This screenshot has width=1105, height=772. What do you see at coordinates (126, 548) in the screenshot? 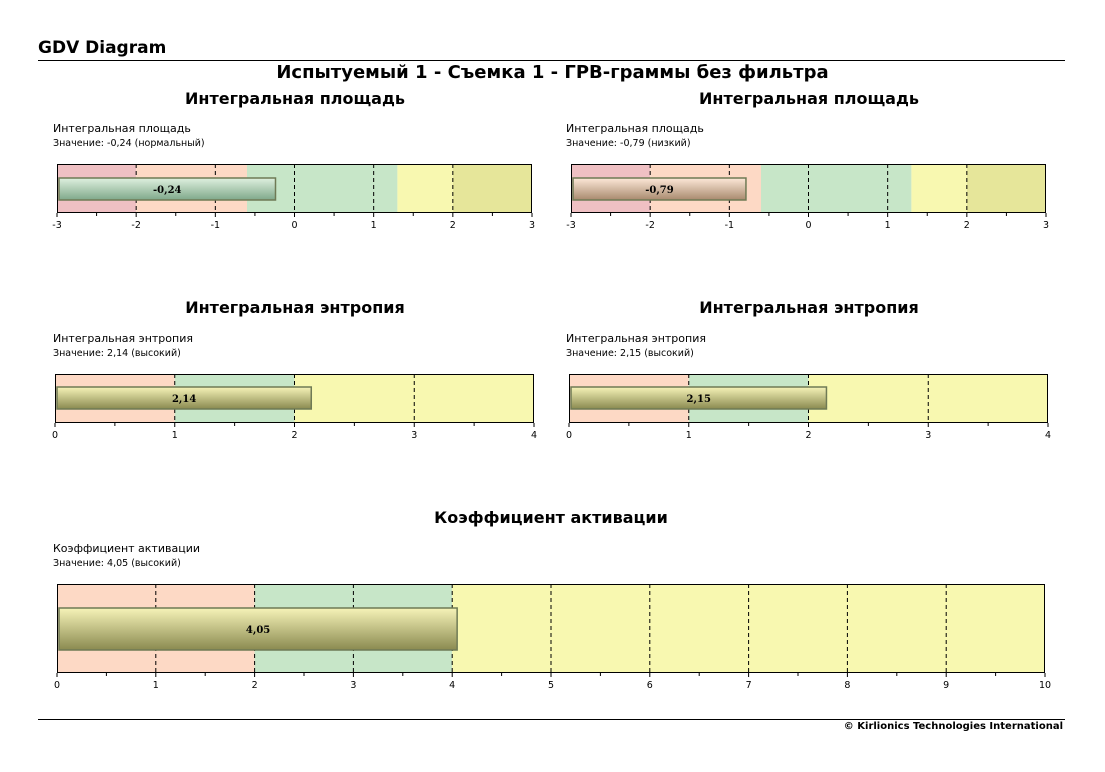
I see `chart-label: Коэффициент активации` at bounding box center [126, 548].